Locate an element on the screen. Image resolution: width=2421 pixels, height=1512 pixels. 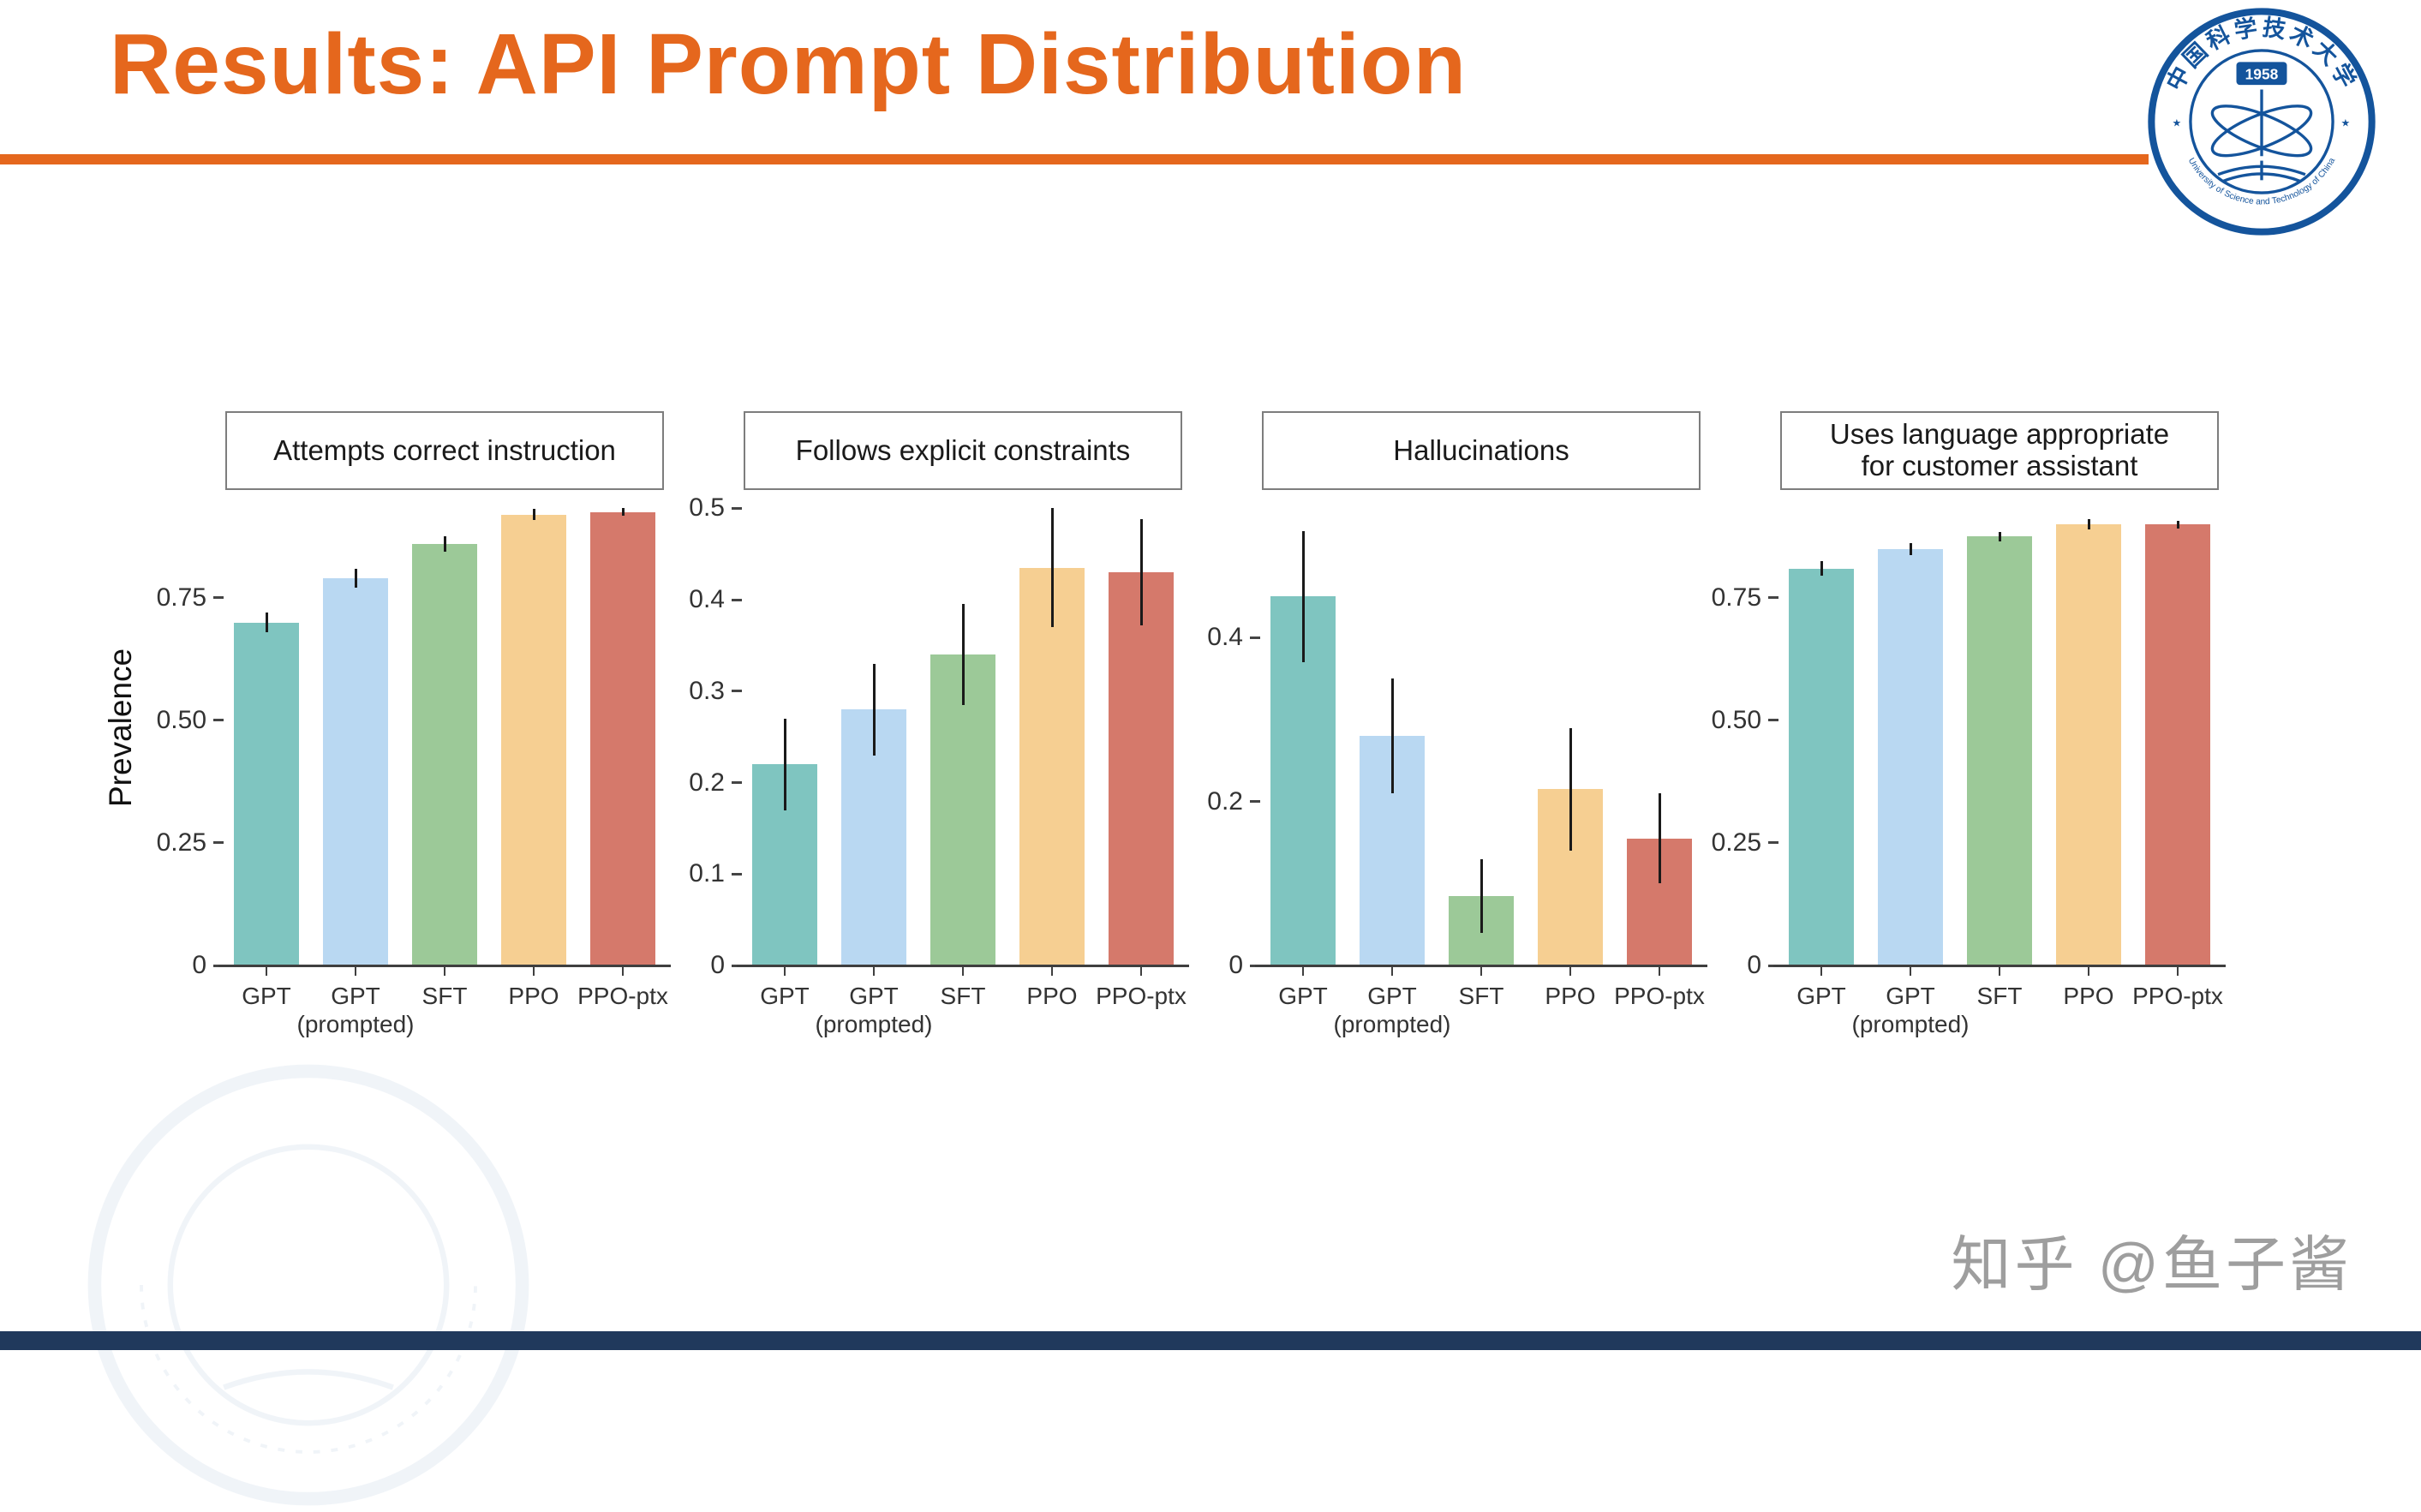
logo-star-right: ★ is located at coordinates (2345, 123).